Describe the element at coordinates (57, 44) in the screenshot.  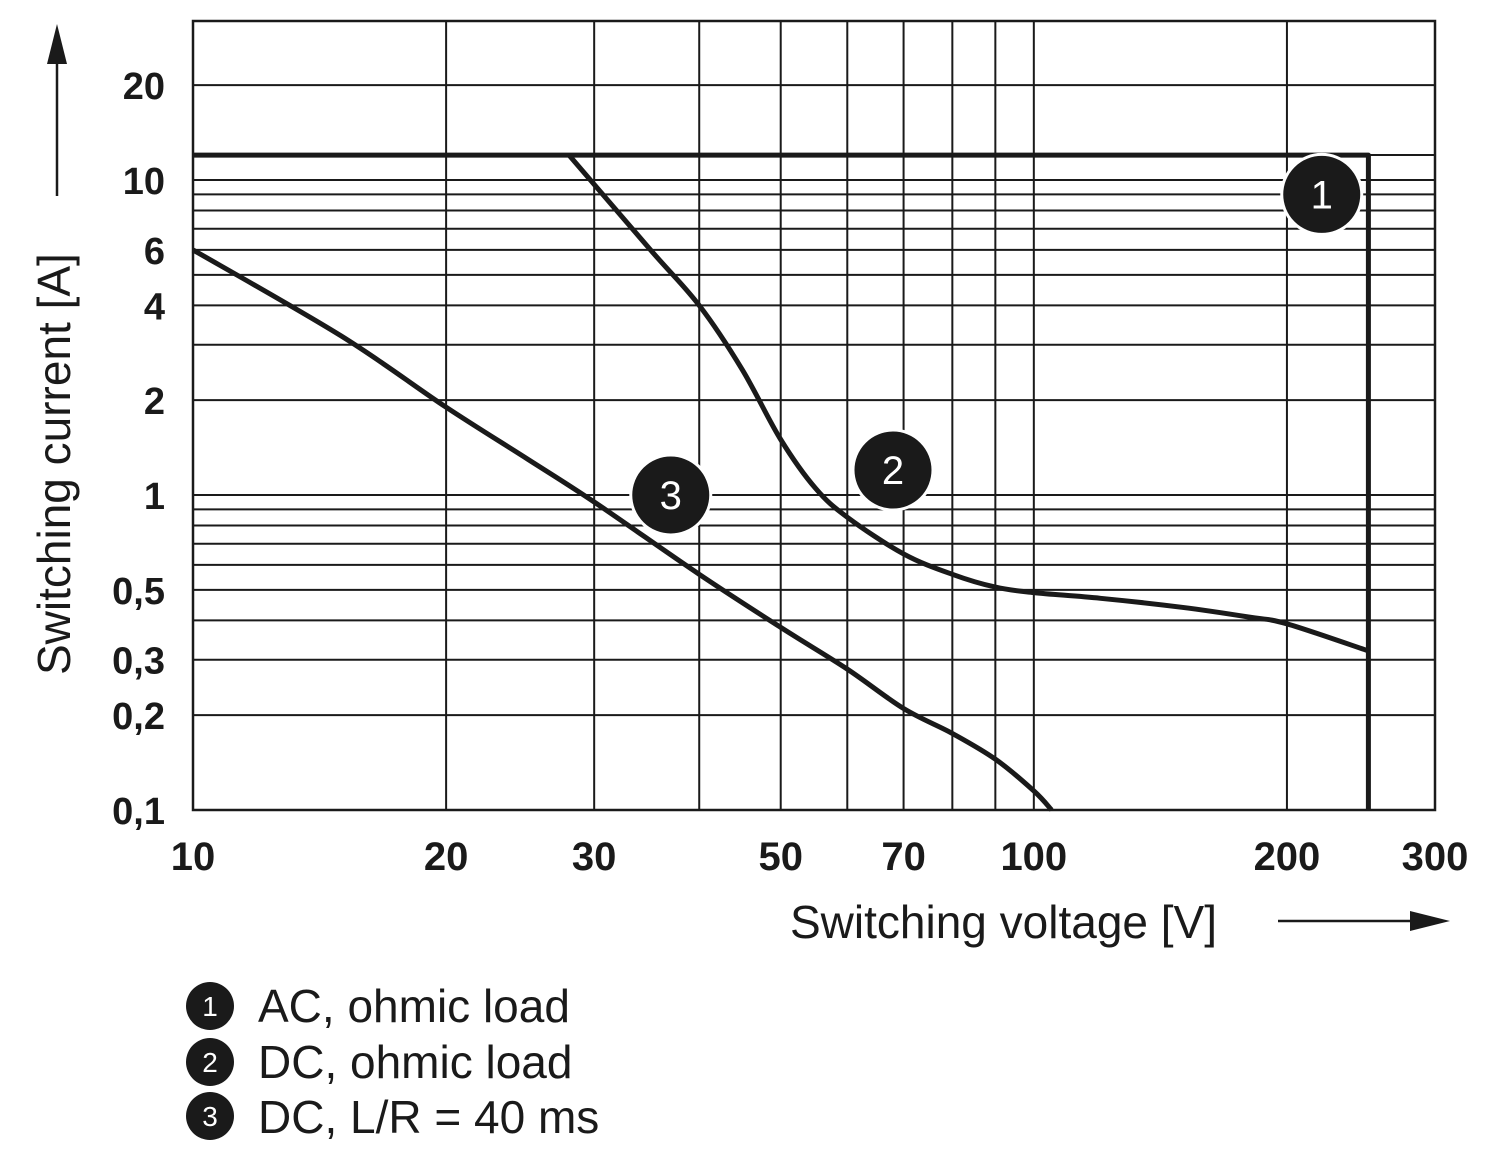
I see `y-axis-arrow-head` at that location.